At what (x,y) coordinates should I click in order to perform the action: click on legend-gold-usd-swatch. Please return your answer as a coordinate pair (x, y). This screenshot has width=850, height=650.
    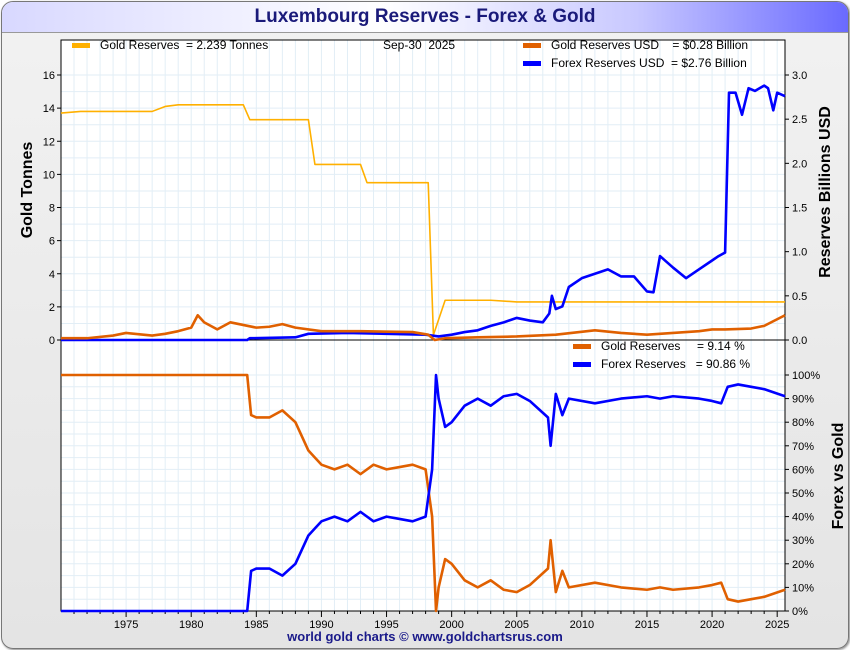
    Looking at the image, I should click on (532, 45).